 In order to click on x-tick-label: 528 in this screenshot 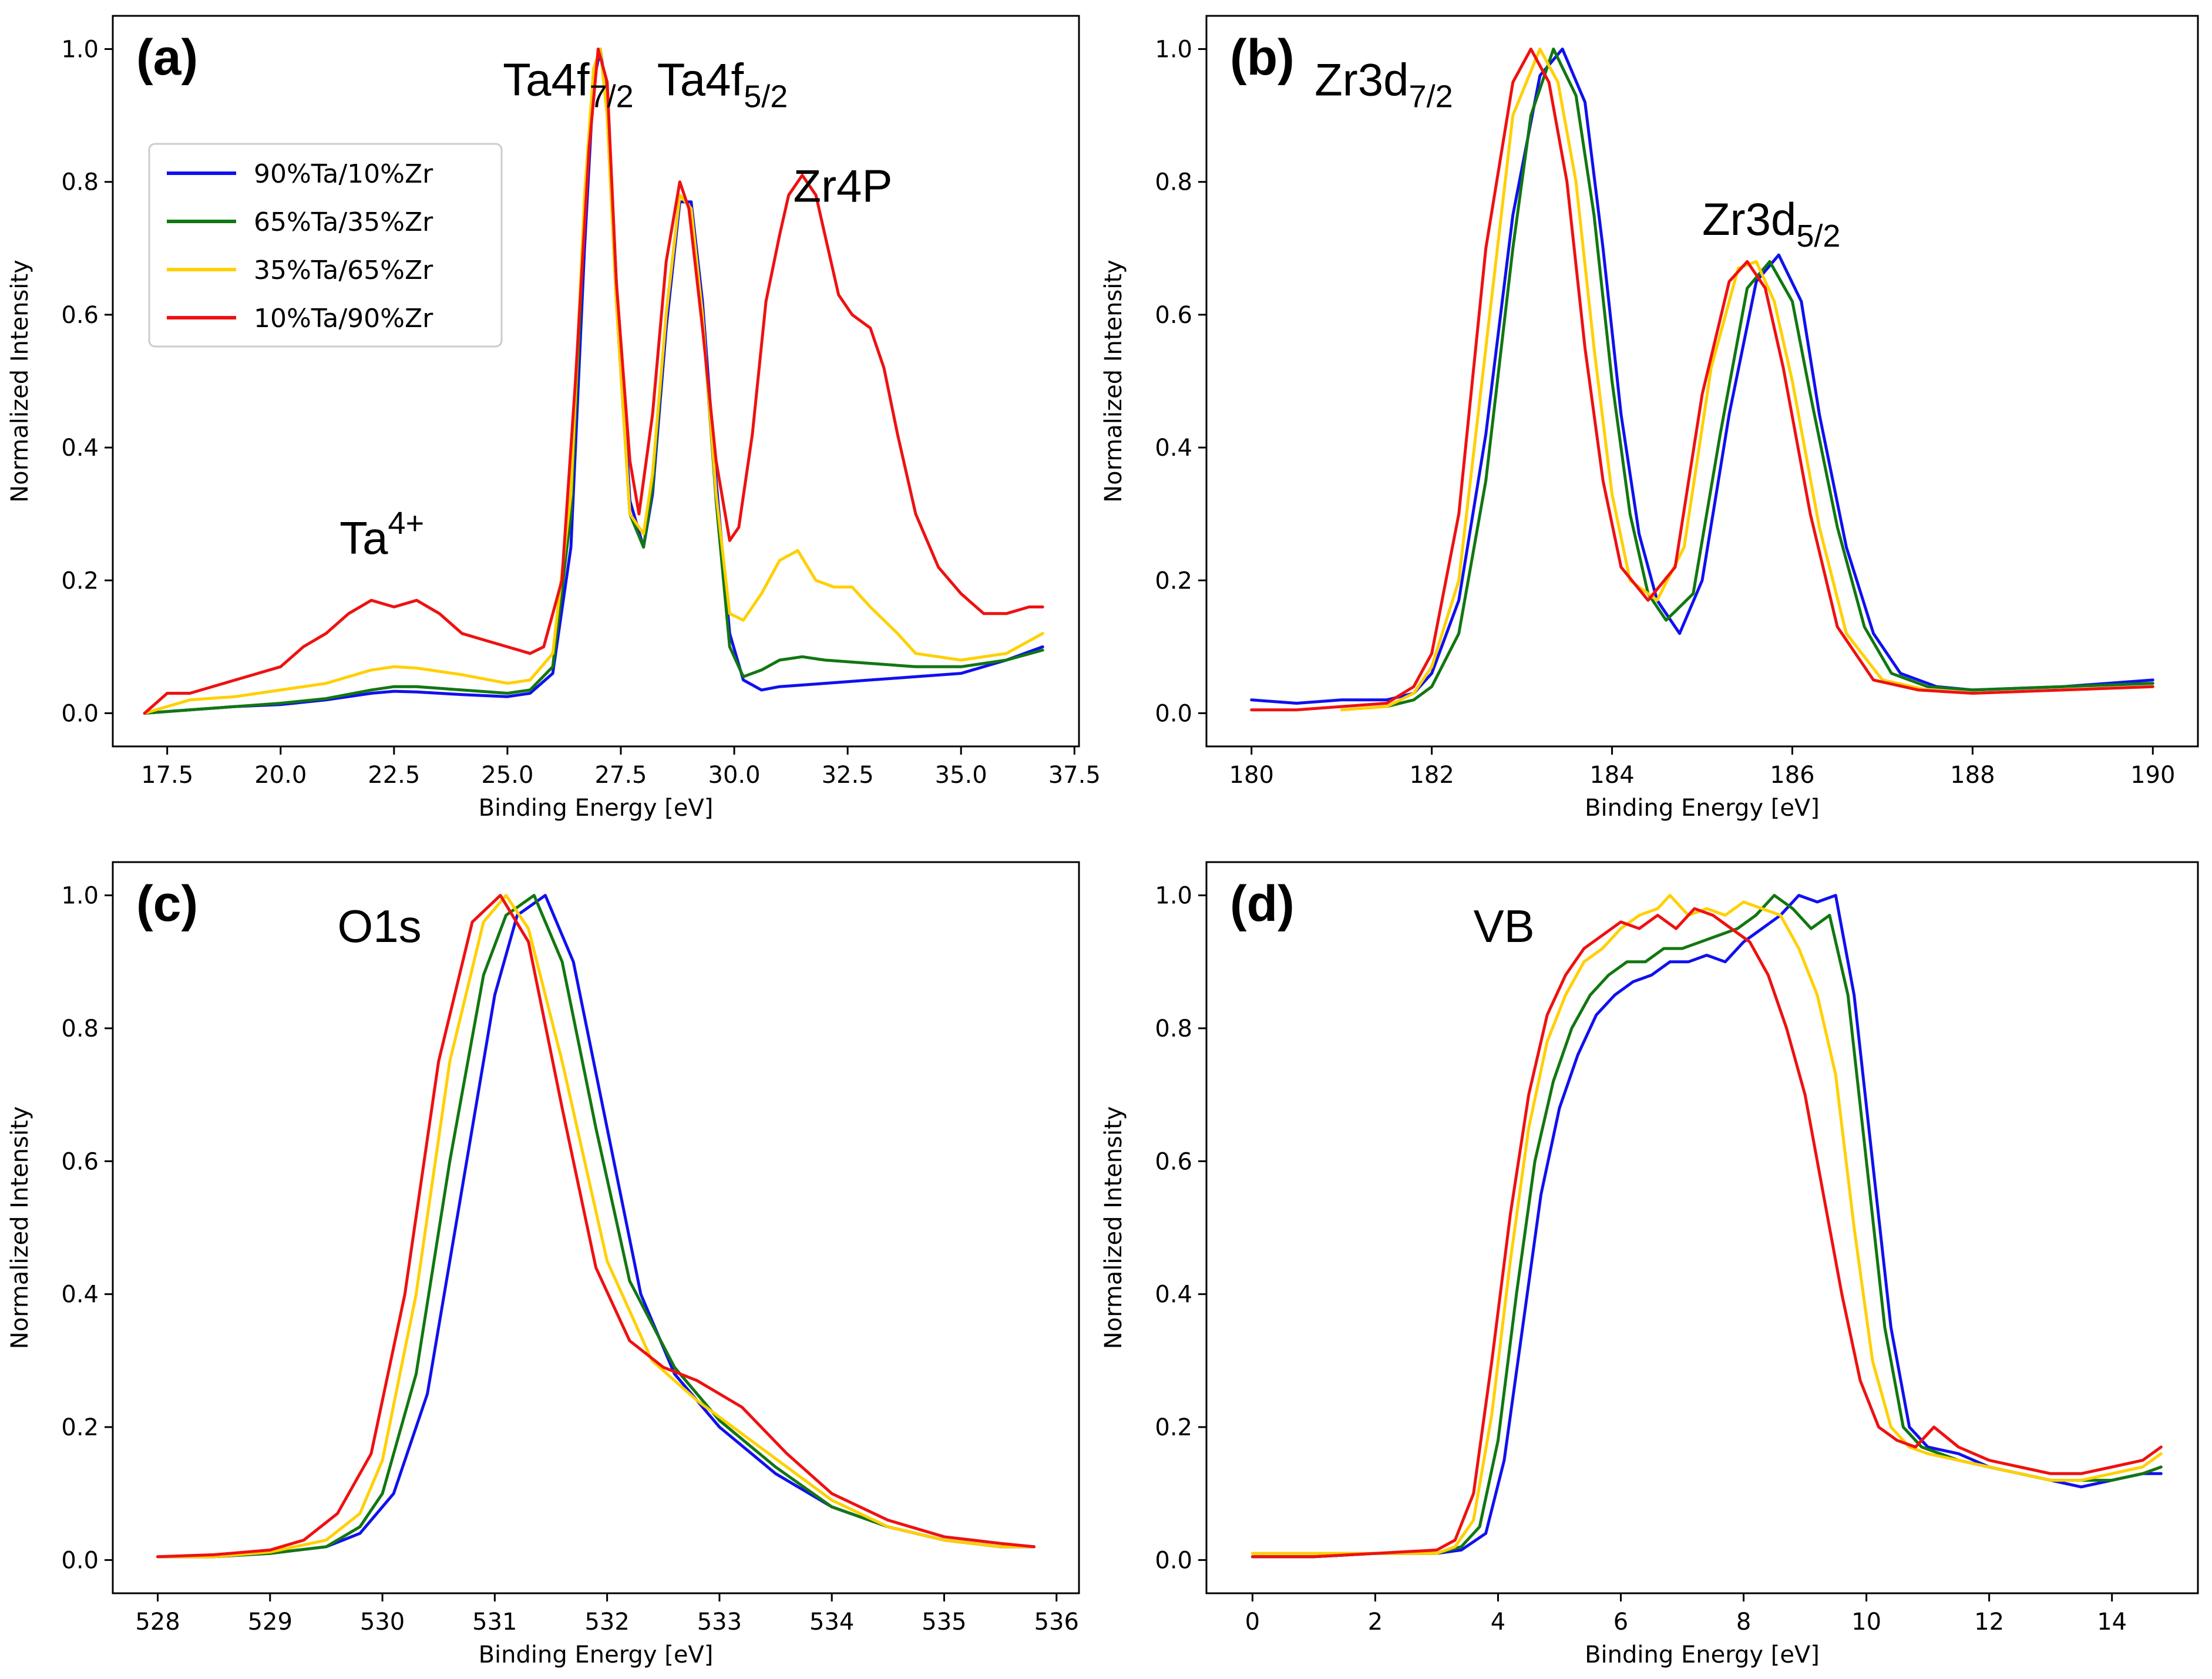, I will do `click(157, 1623)`.